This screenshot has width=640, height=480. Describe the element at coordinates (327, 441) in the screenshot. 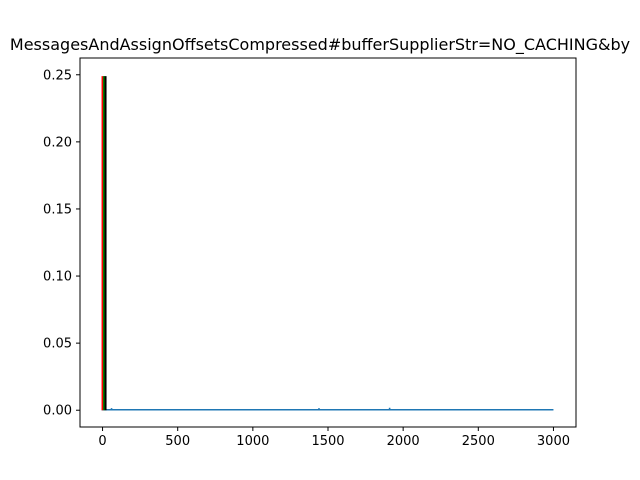

I see `x-tick-label: 1500` at that location.